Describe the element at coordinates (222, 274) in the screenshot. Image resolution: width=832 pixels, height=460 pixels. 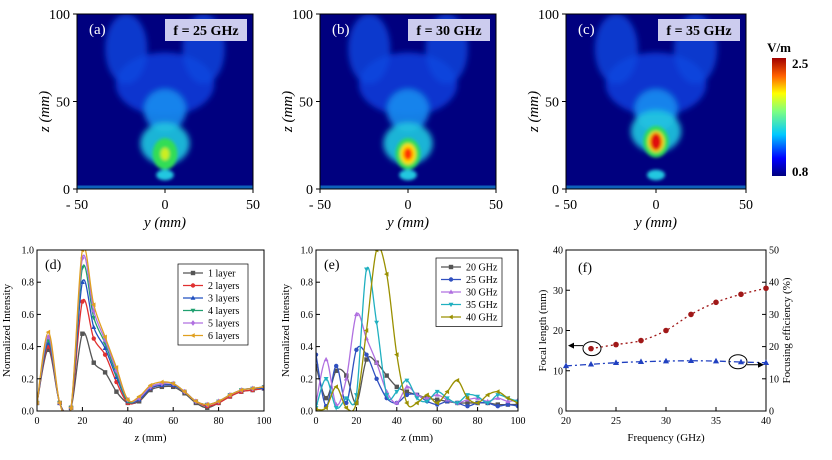
I see `legend-label: 1 layer` at that location.